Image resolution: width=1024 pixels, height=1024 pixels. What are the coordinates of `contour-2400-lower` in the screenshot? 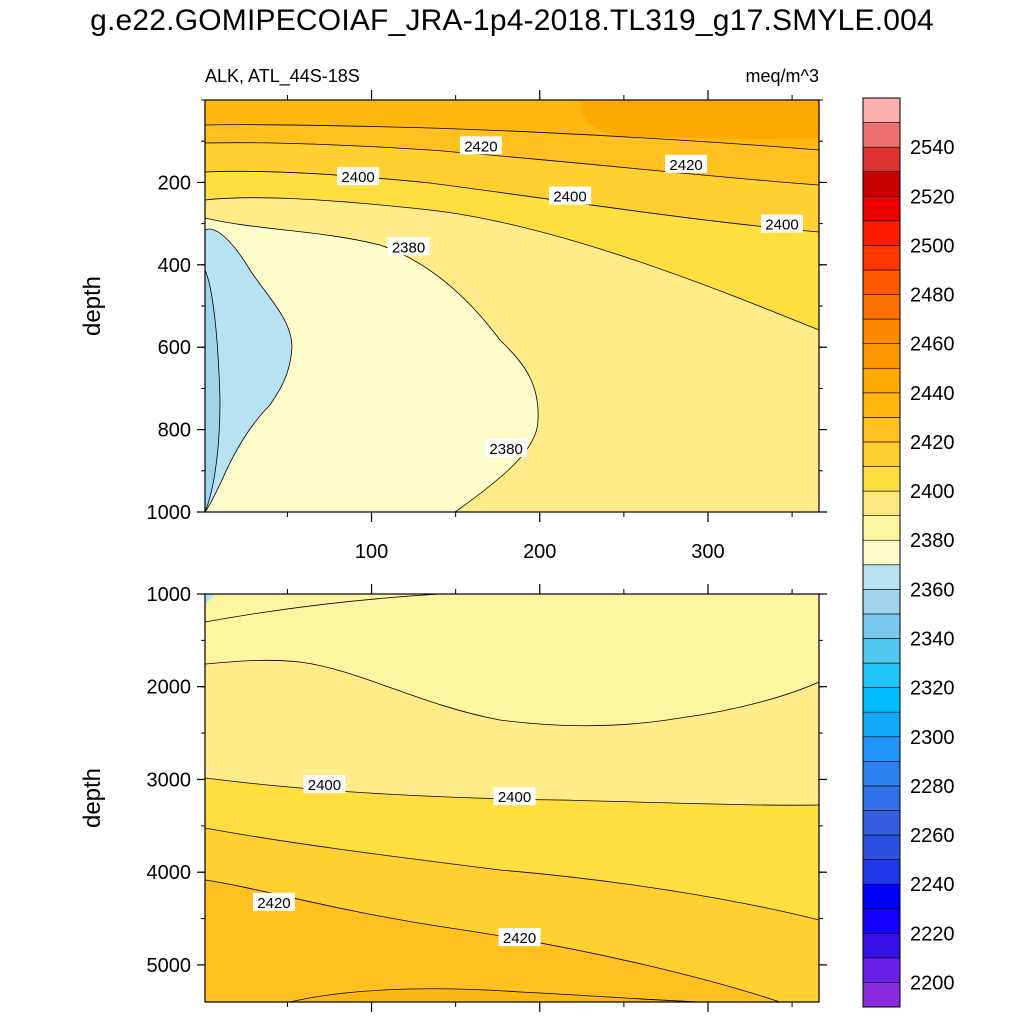 It's located at (512, 791).